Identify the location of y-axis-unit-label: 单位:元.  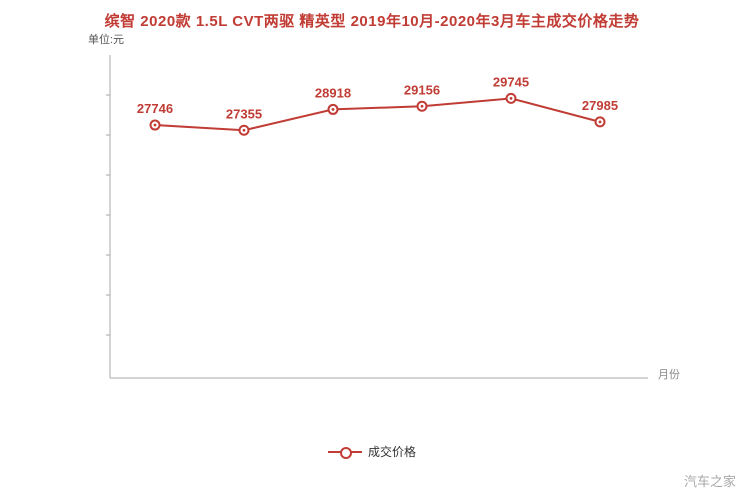
(106, 40).